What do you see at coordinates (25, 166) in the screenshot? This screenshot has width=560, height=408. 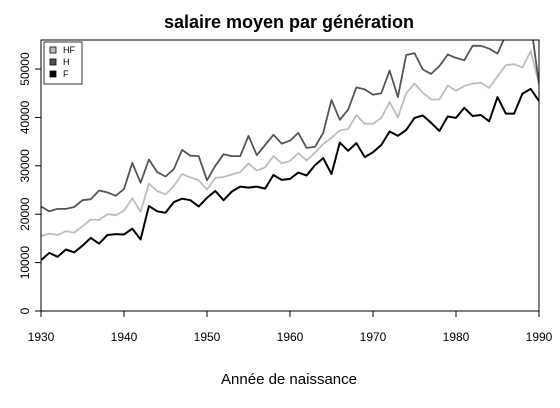 I see `y-tick-label: 30000` at bounding box center [25, 166].